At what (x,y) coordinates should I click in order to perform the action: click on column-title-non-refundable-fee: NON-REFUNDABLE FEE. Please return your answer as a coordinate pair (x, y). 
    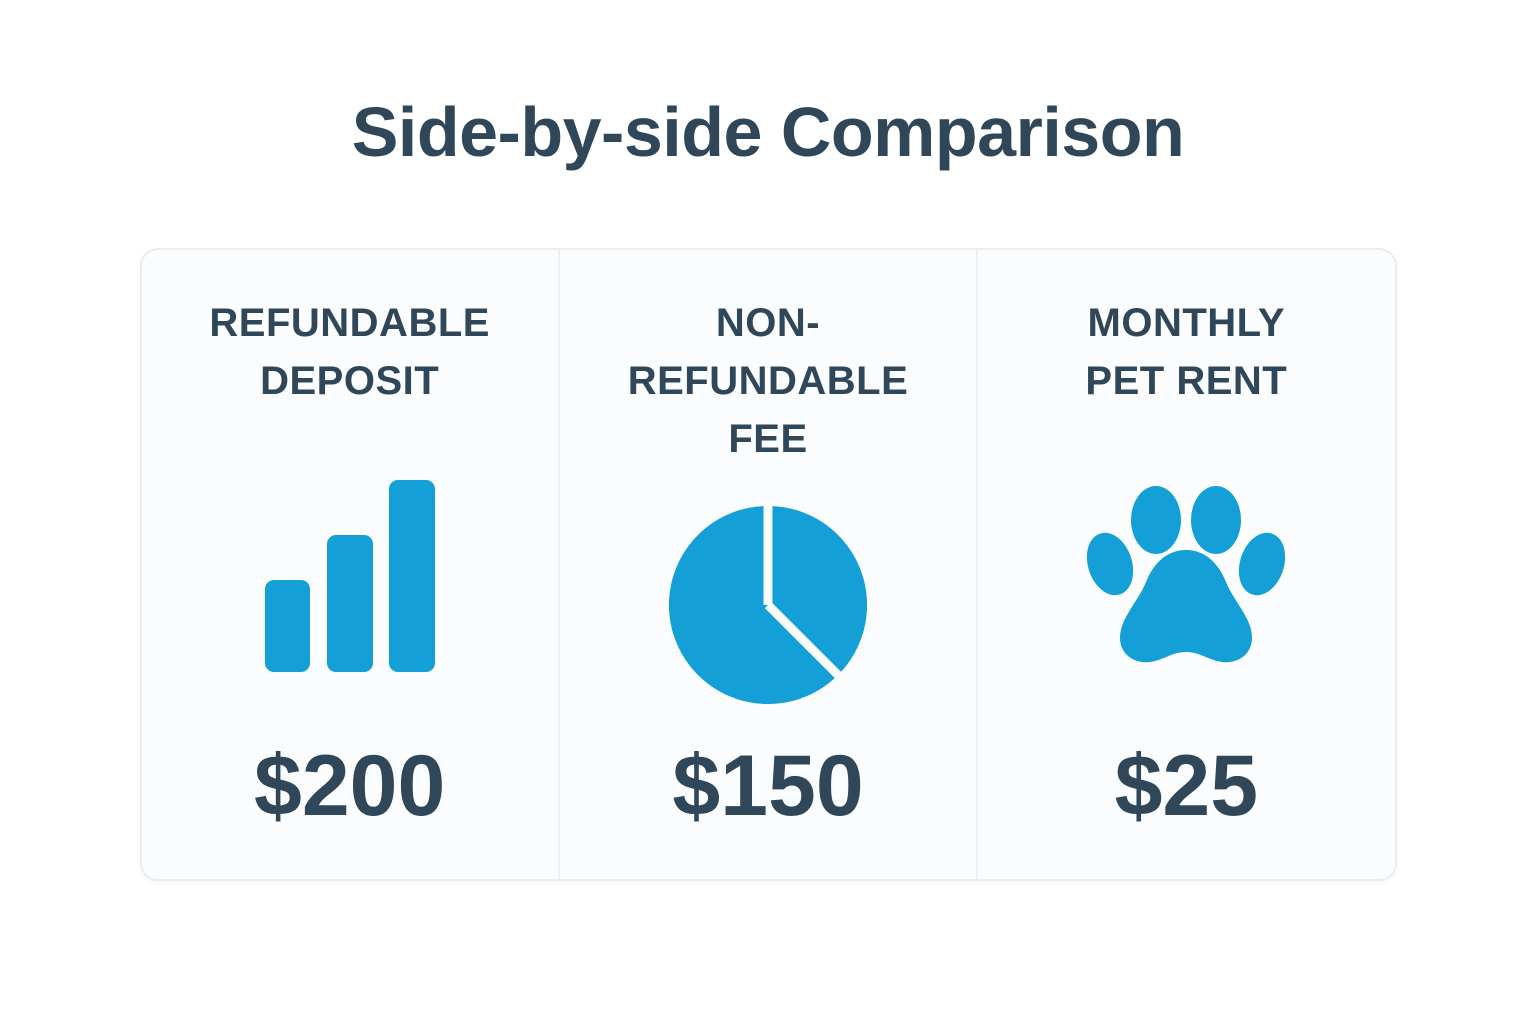
    Looking at the image, I should click on (768, 381).